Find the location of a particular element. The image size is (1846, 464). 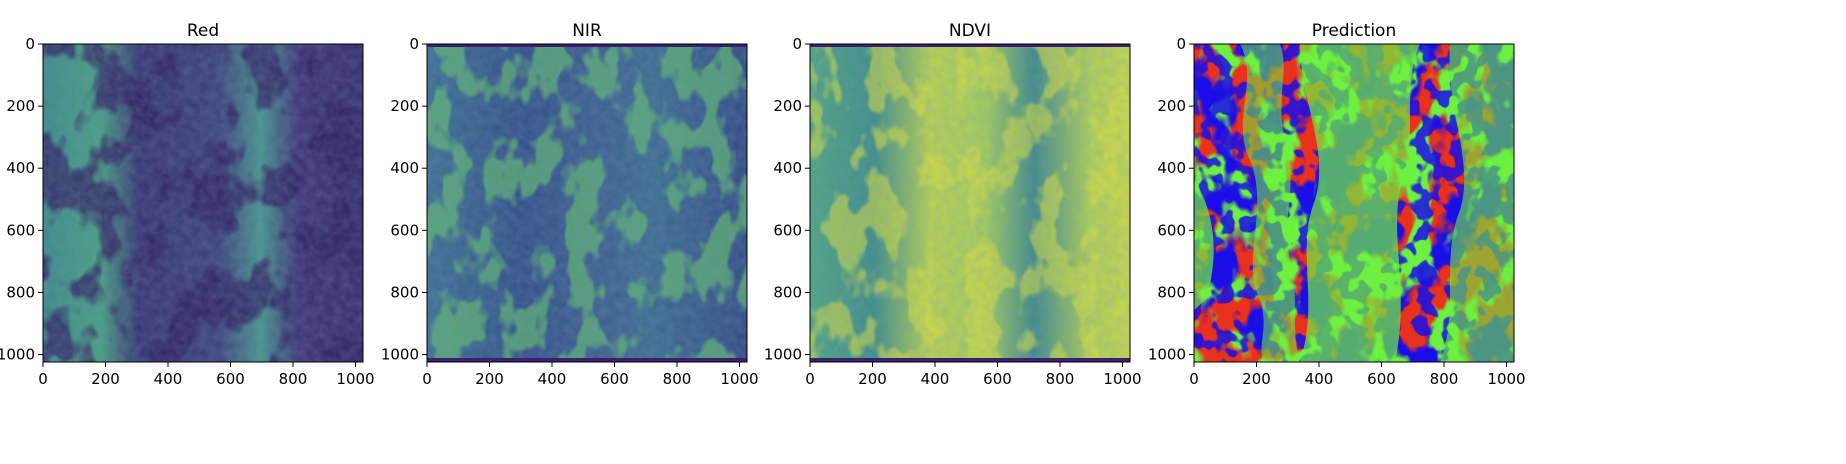

panel-ndvi is located at coordinates (970, 203).